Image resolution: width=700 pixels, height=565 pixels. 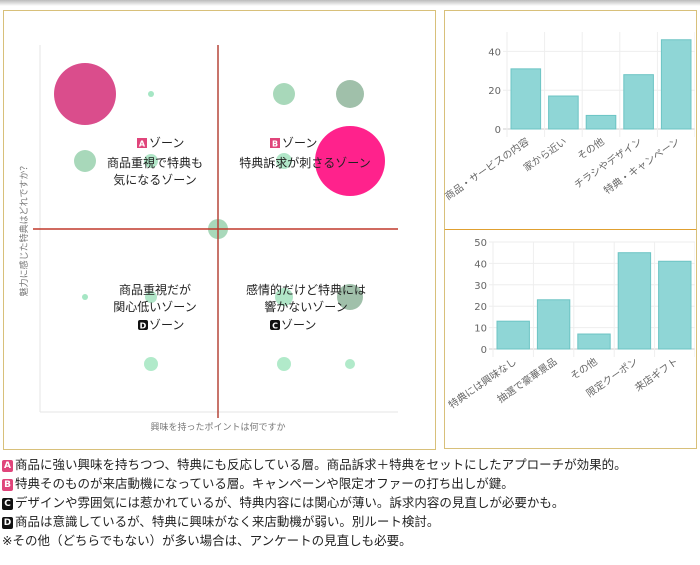 What do you see at coordinates (155, 289) in the screenshot?
I see `zone-d-desc: 商品重視だが` at bounding box center [155, 289].